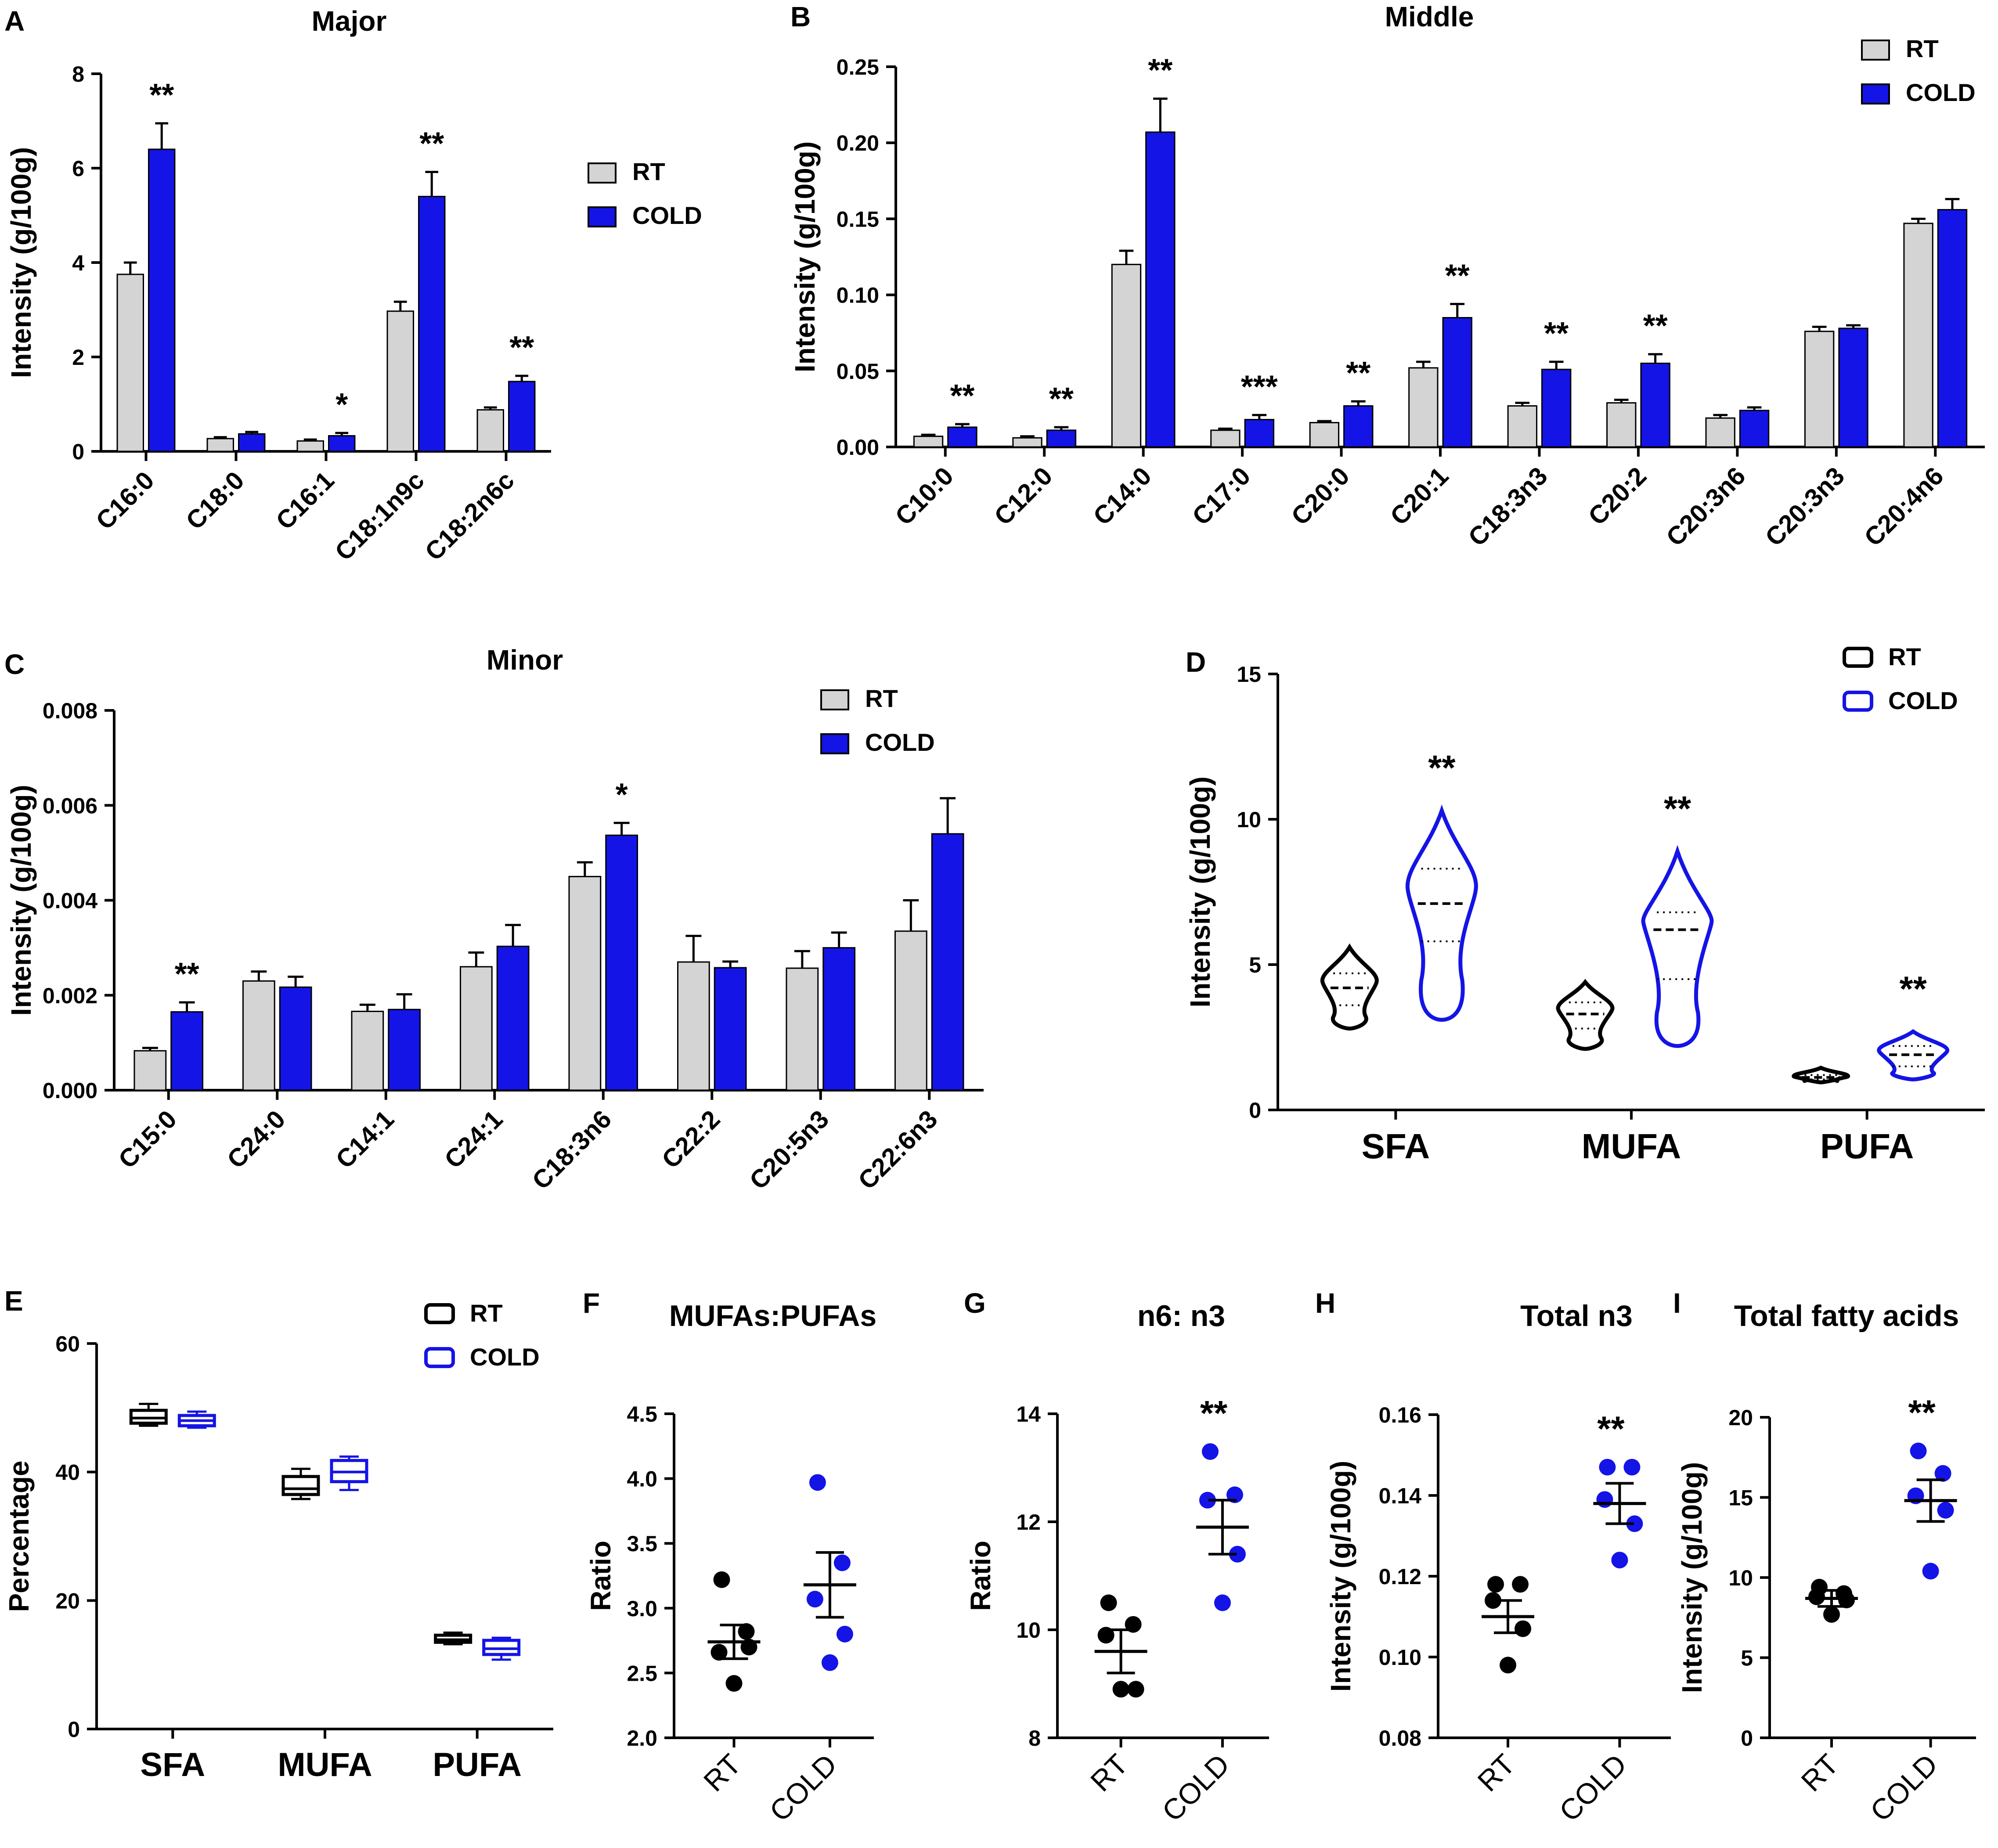 This screenshot has width=1998, height=1848. What do you see at coordinates (70, 1090) in the screenshot?
I see `y-tick-label: 0.000` at bounding box center [70, 1090].